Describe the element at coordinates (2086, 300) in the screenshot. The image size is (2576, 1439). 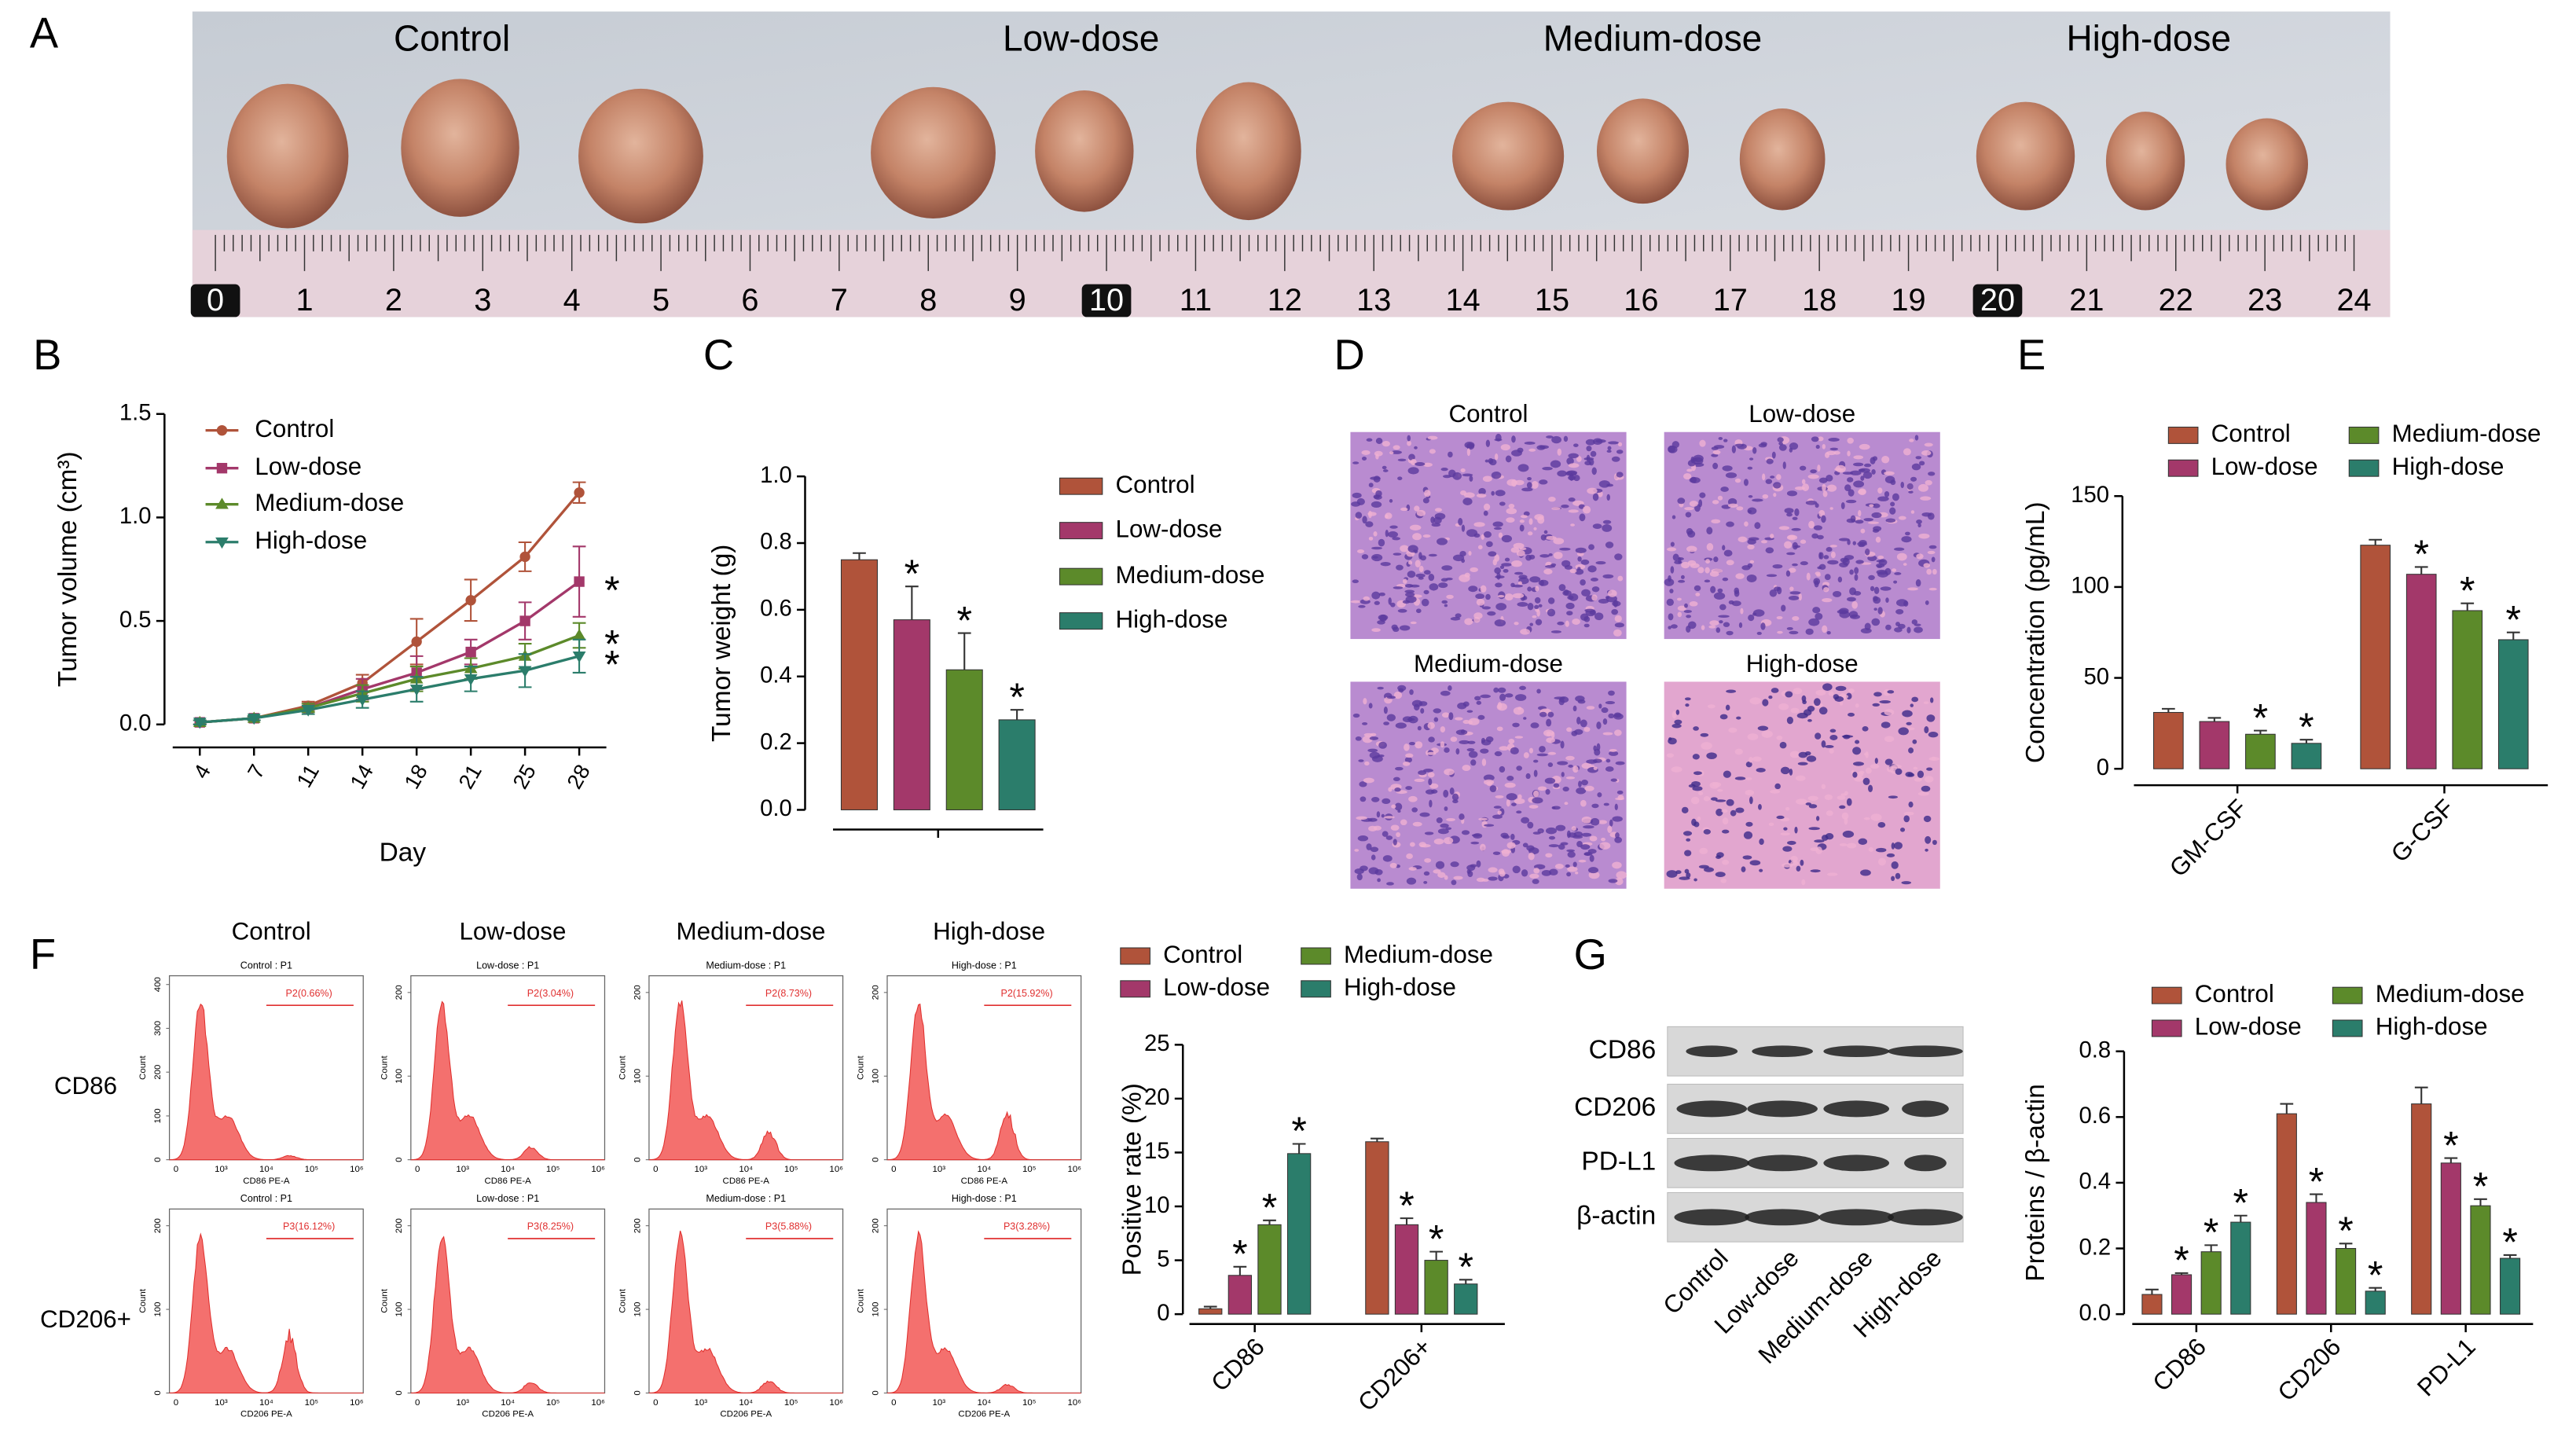
I see `ruler-number: 21` at that location.